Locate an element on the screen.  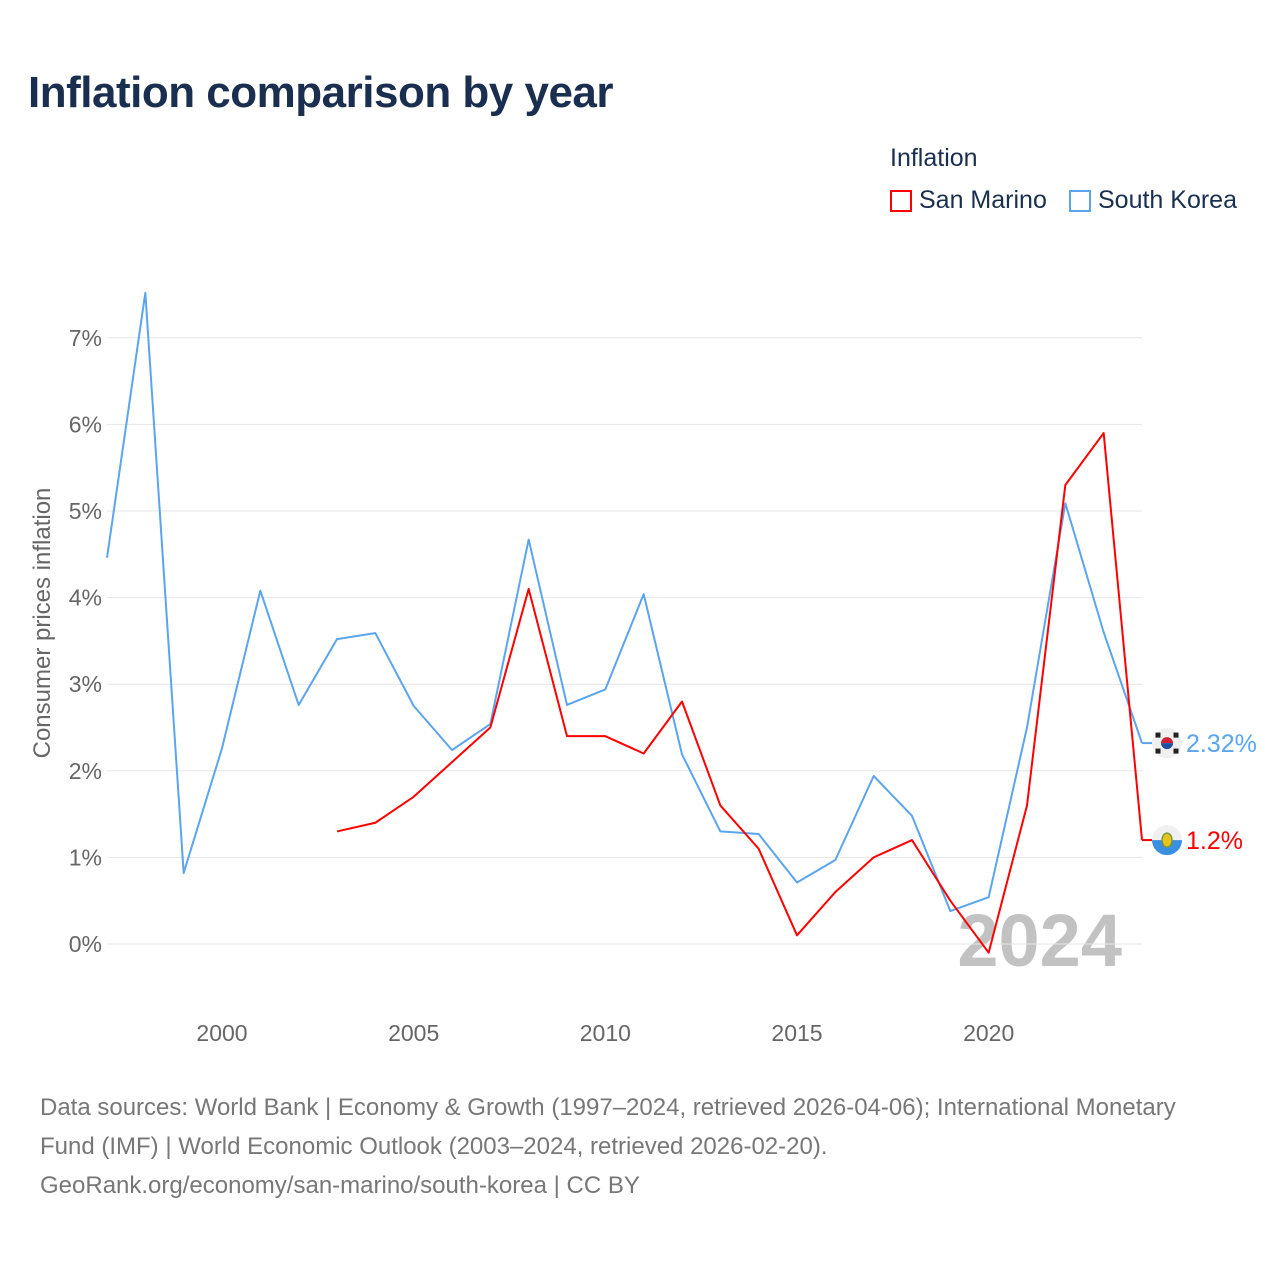
y-tick-label: 6% is located at coordinates (85, 424).